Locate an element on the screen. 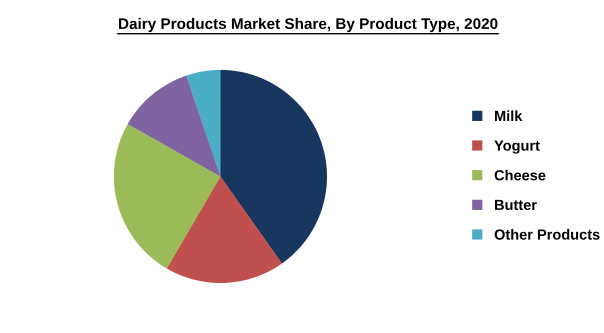 This screenshot has height=333, width=604. legend-label: Butter is located at coordinates (516, 205).